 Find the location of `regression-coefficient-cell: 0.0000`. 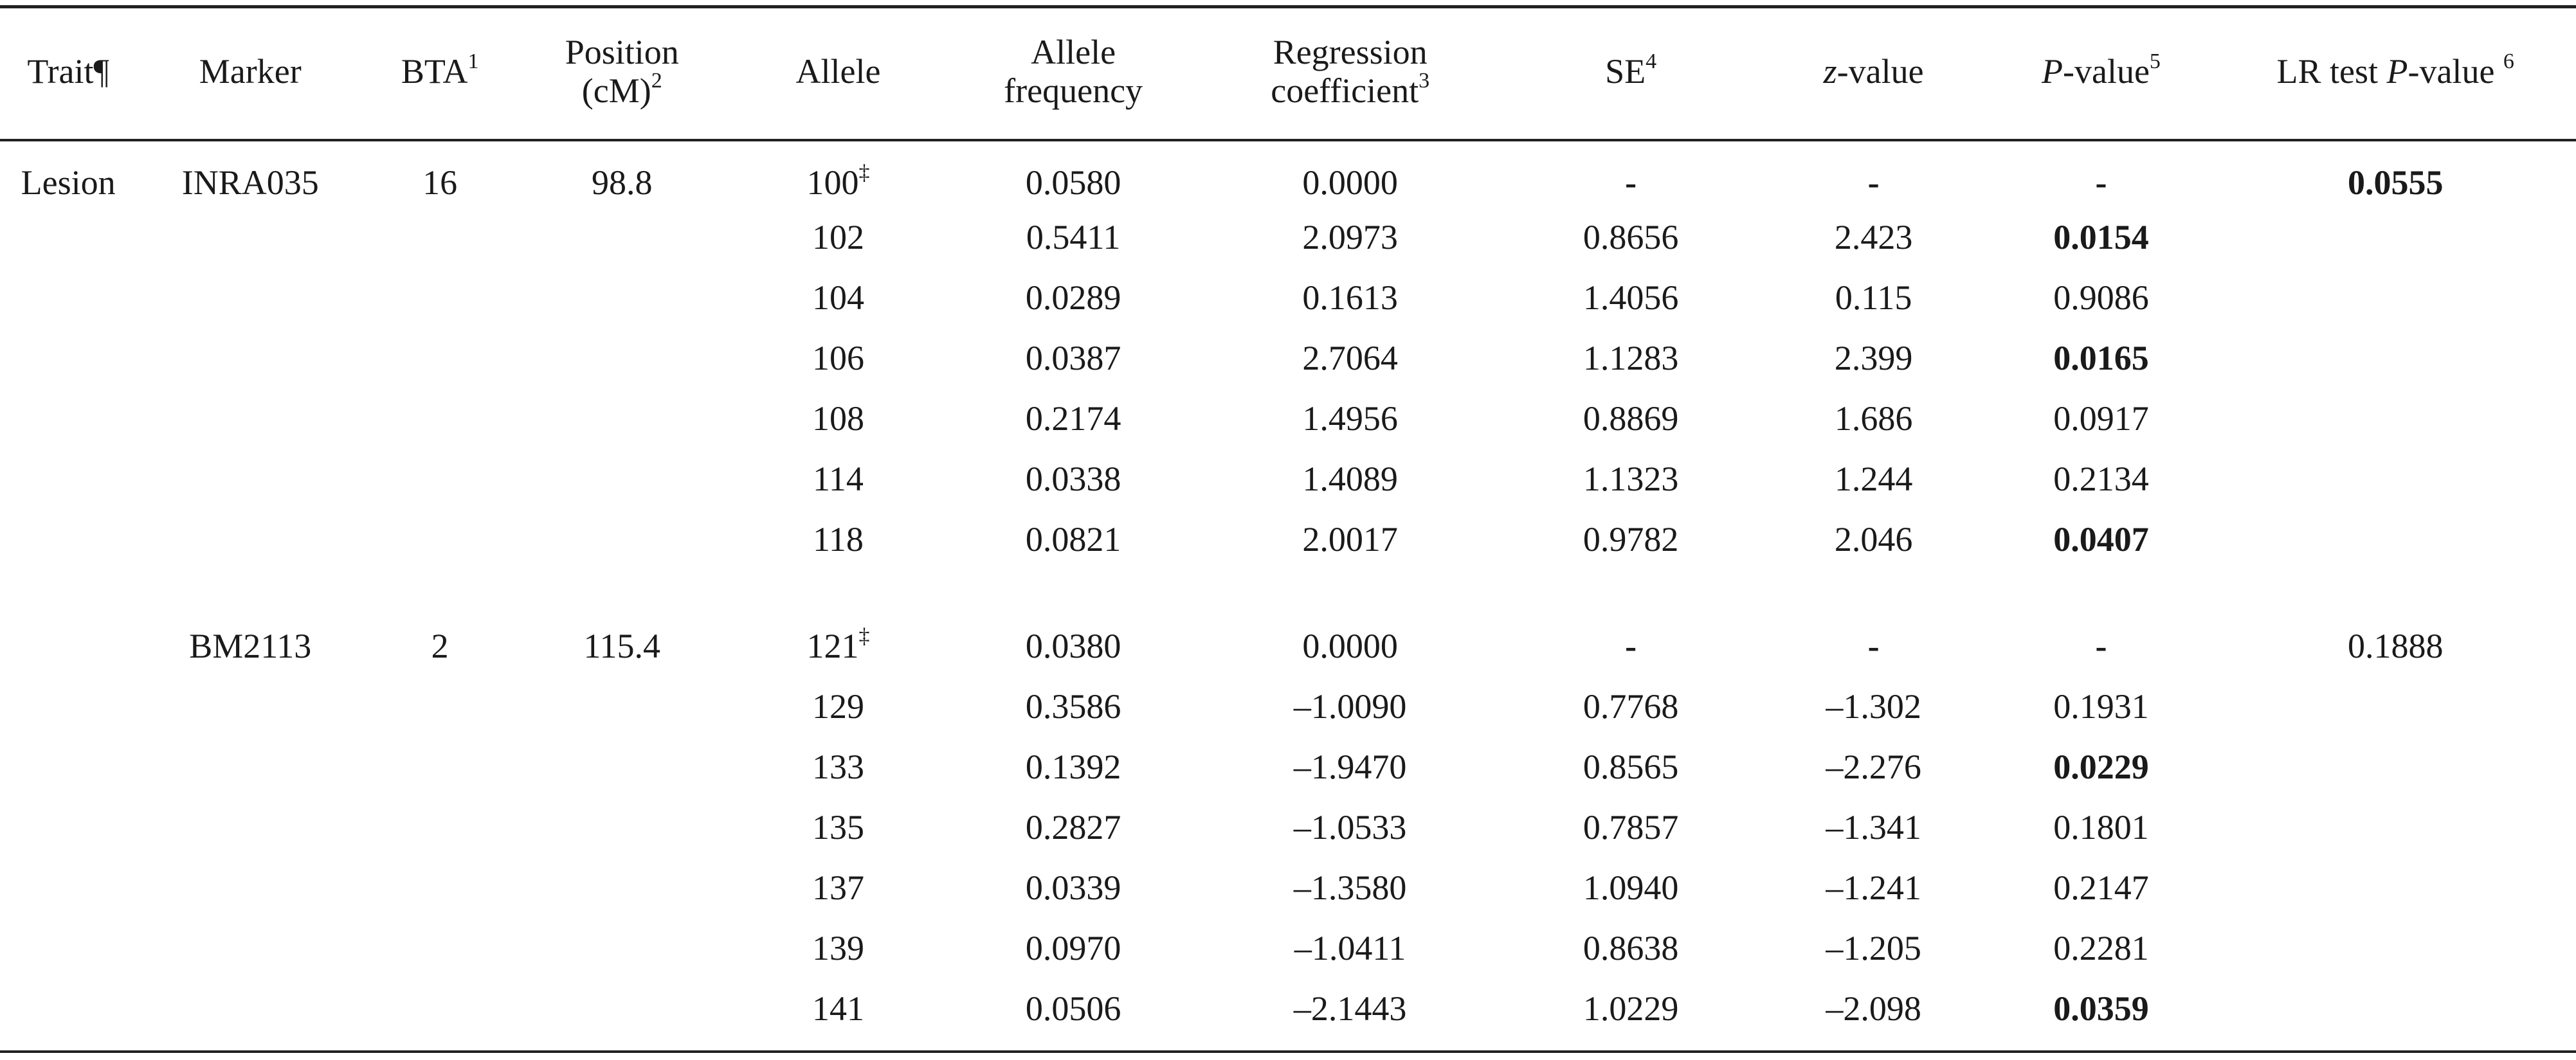

regression-coefficient-cell: 0.0000 is located at coordinates (1350, 646).